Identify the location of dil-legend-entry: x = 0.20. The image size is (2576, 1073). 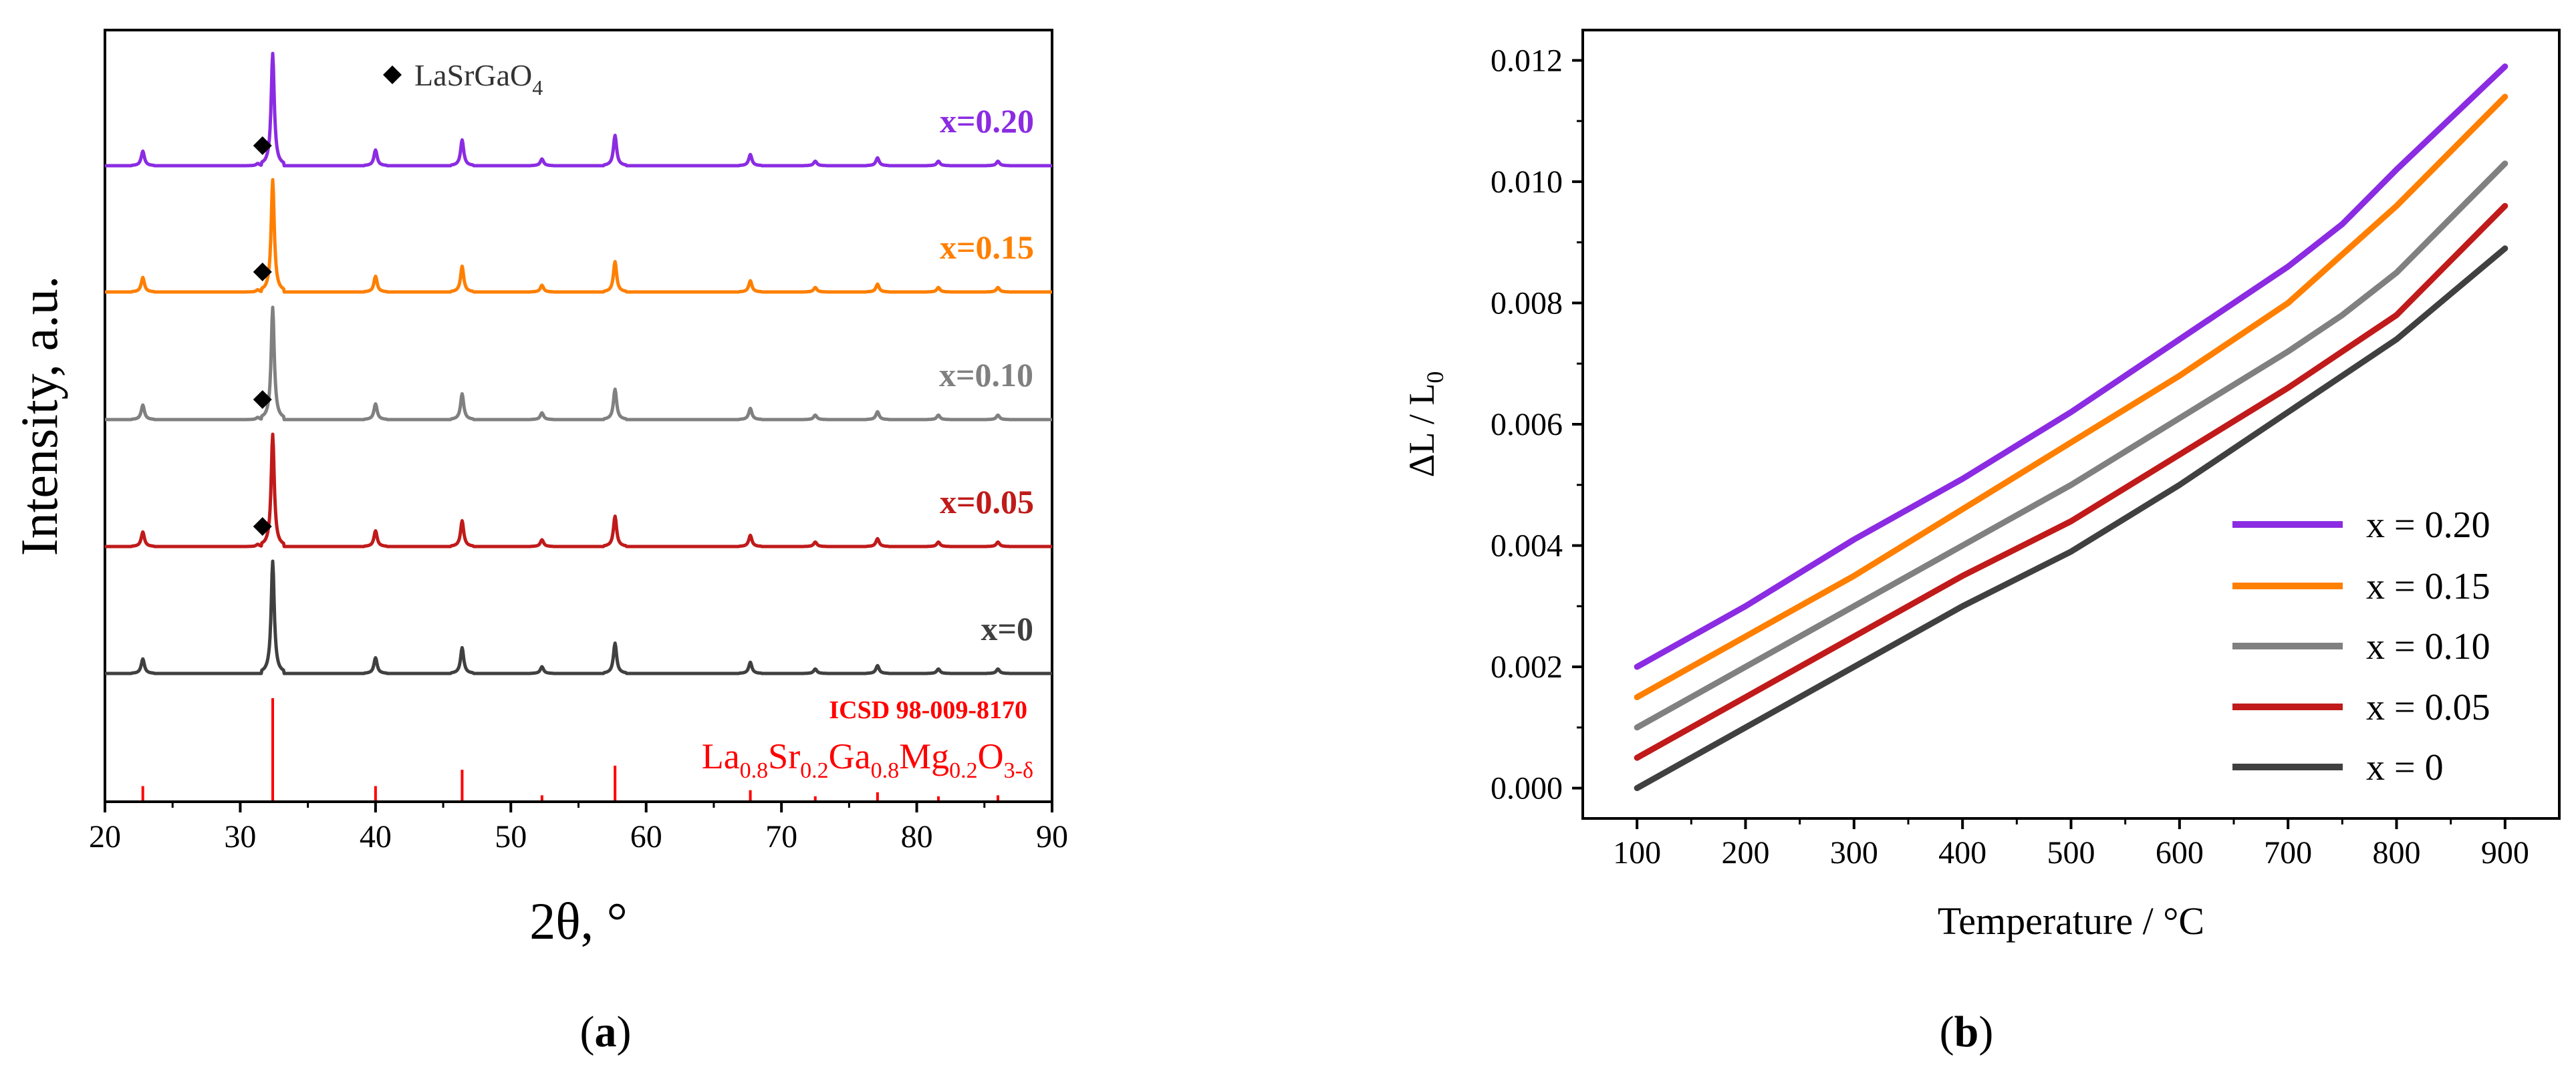
(2361, 525).